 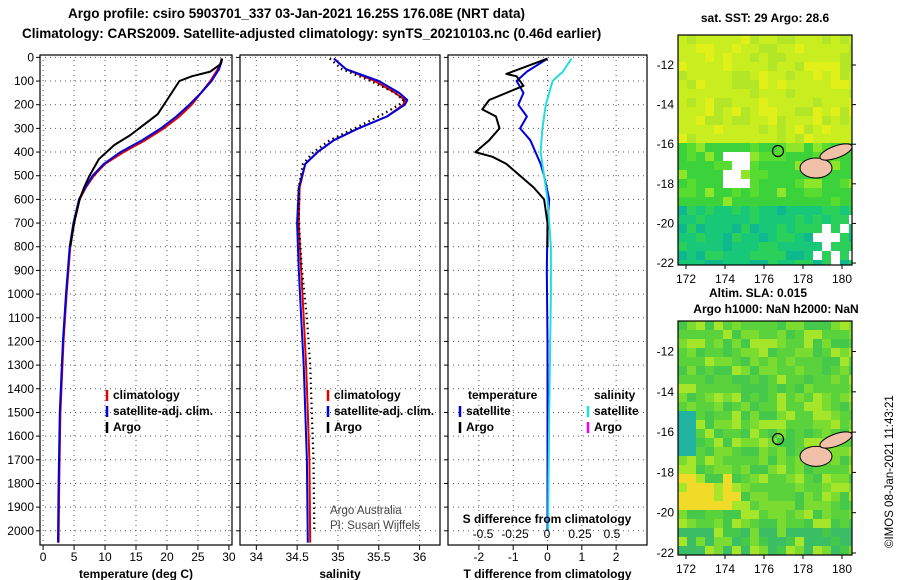 What do you see at coordinates (20, 412) in the screenshot?
I see `depth-tick-label: 1500` at bounding box center [20, 412].